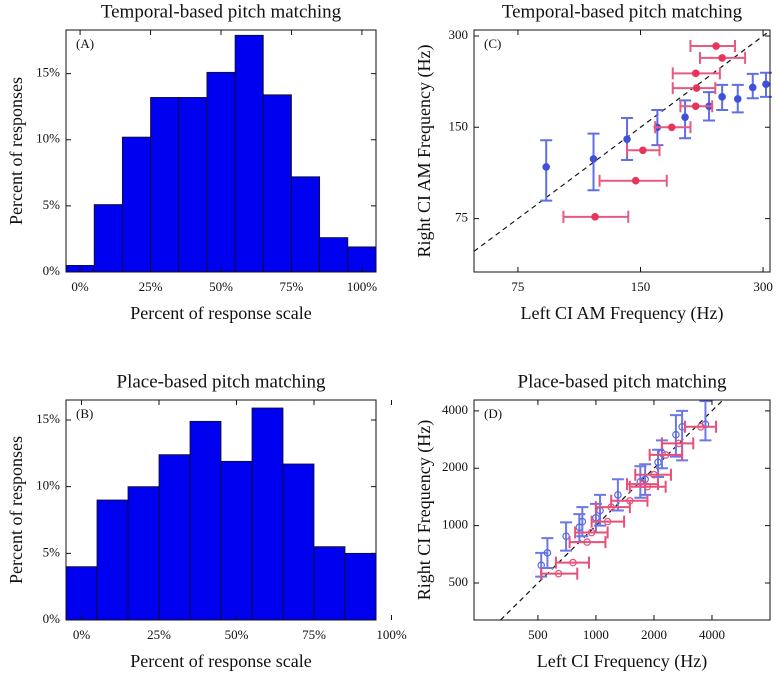 The height and width of the screenshot is (673, 778). I want to click on y-tick-label: 75, so click(461, 217).